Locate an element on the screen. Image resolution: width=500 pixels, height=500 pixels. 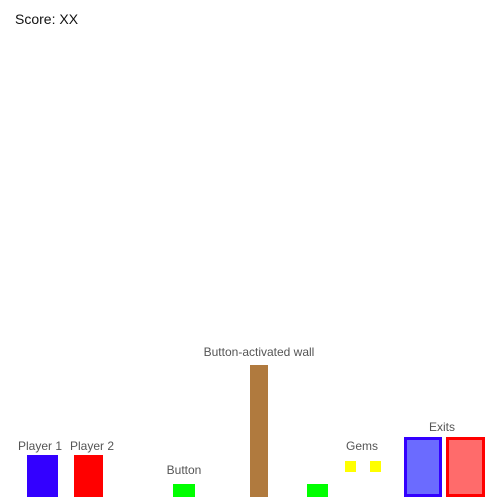
exits-label: Exits is located at coordinates (441, 427).